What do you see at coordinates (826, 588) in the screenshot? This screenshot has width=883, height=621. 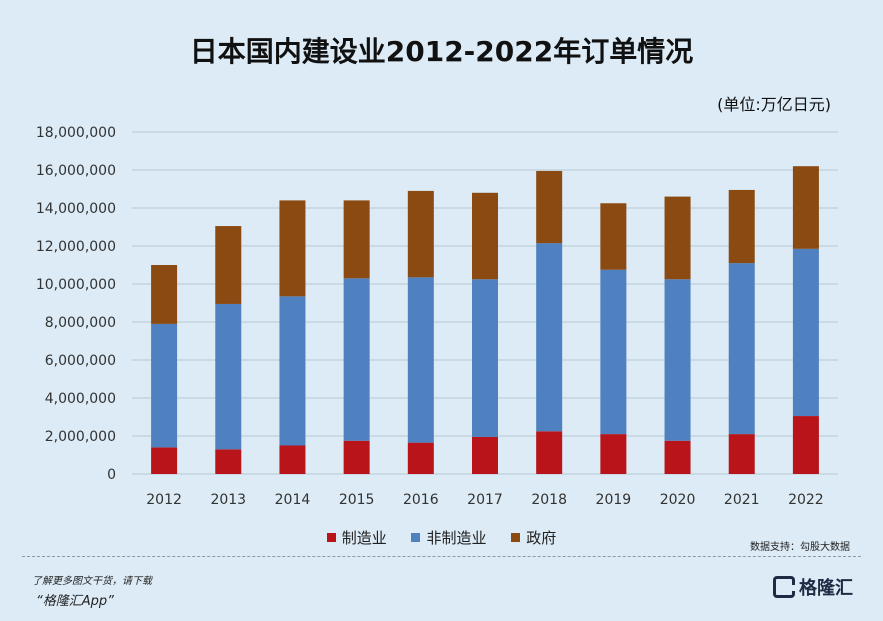 I see `logo-text: 格隆汇` at bounding box center [826, 588].